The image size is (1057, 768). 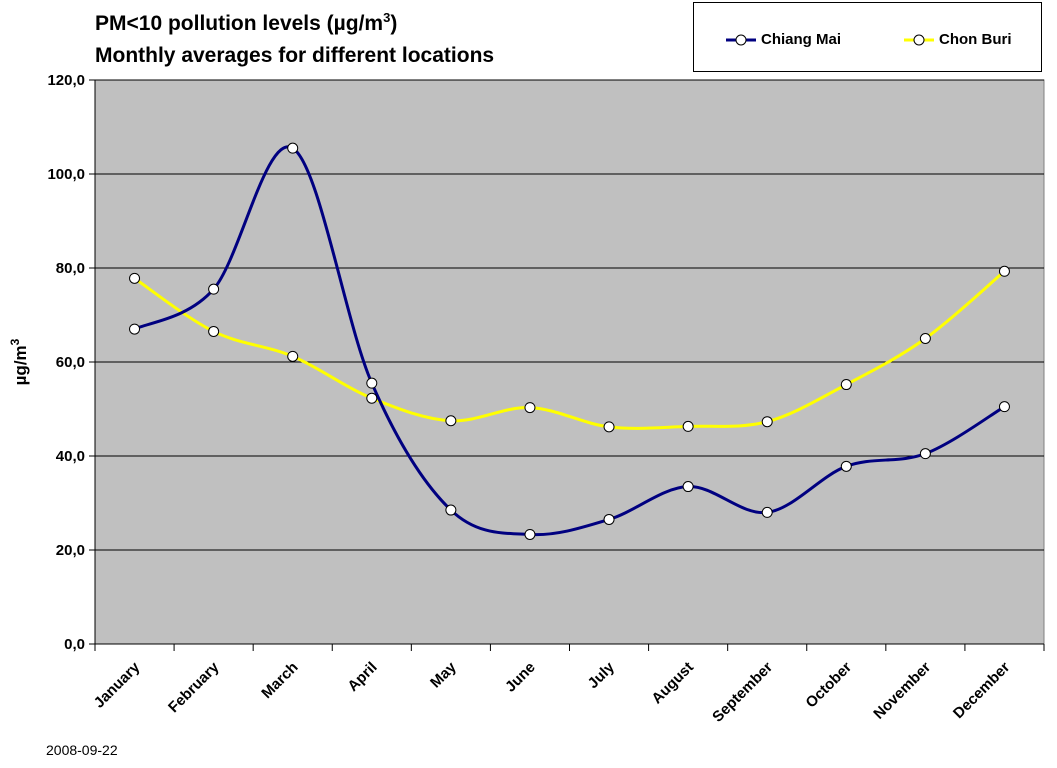 I want to click on x-tick-label: June, so click(x=520, y=677).